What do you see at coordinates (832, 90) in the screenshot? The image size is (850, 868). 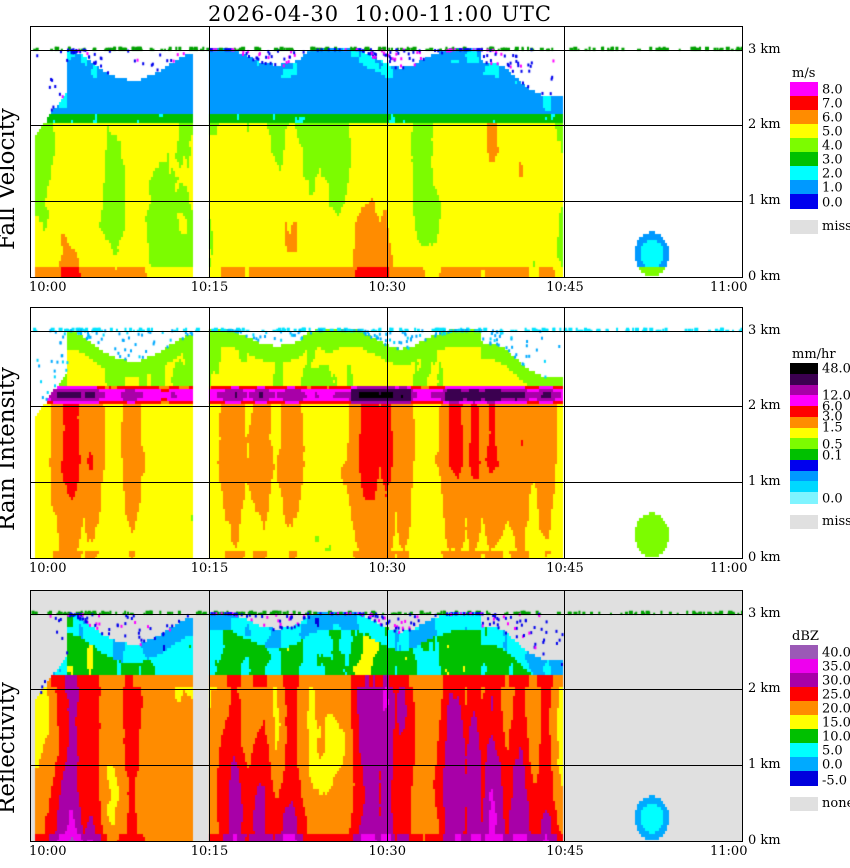 I see `colorbar-tick-label: 8.0` at bounding box center [832, 90].